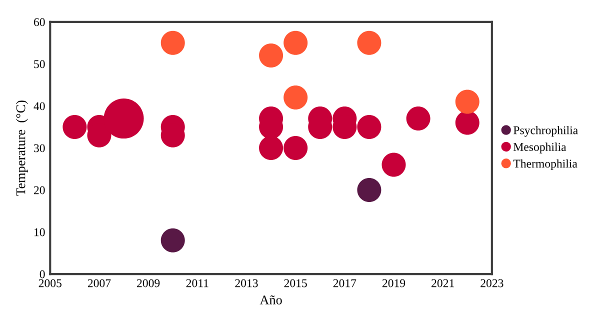  What do you see at coordinates (394, 283) in the screenshot?
I see `x-tick-label: 2019` at bounding box center [394, 283].